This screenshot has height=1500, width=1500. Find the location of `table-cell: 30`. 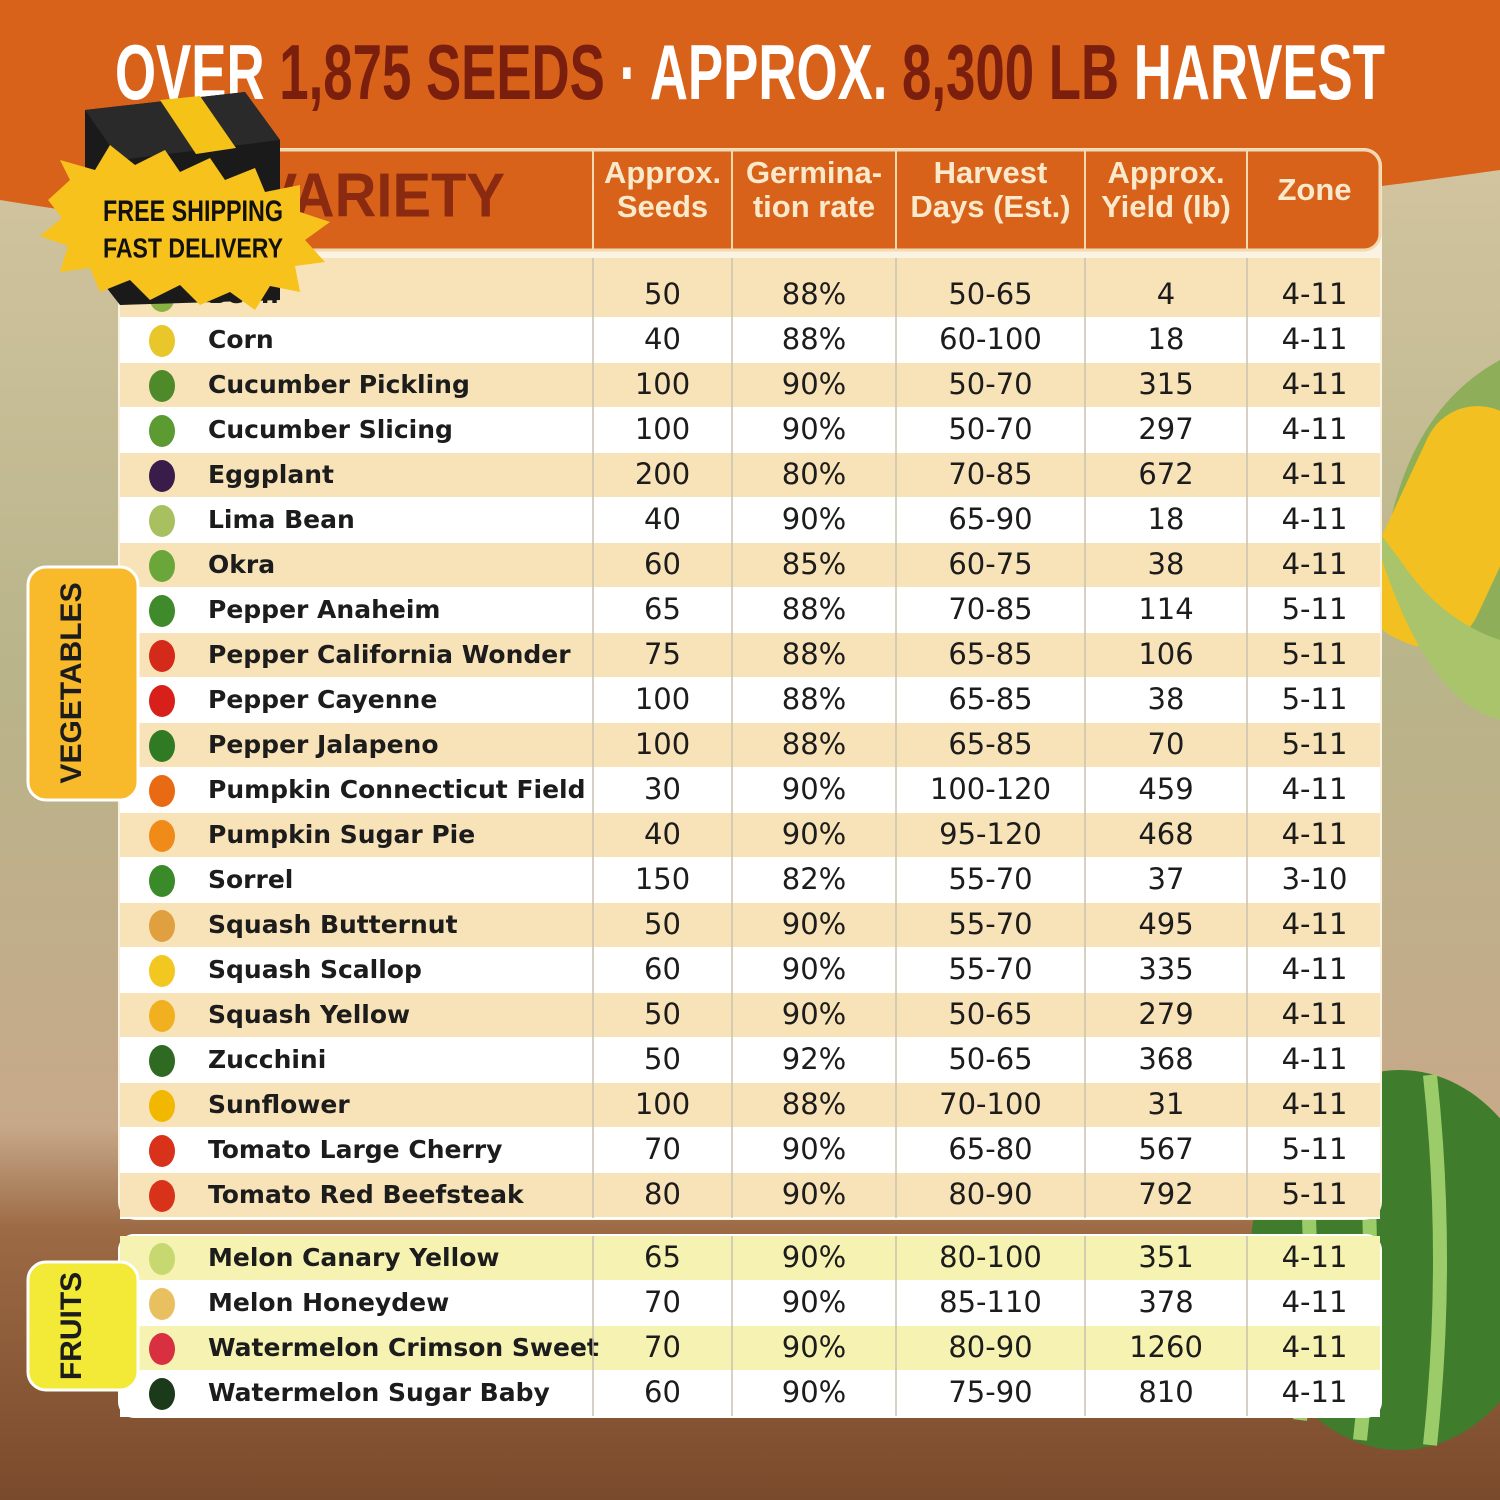

table-cell: 30 is located at coordinates (662, 789).